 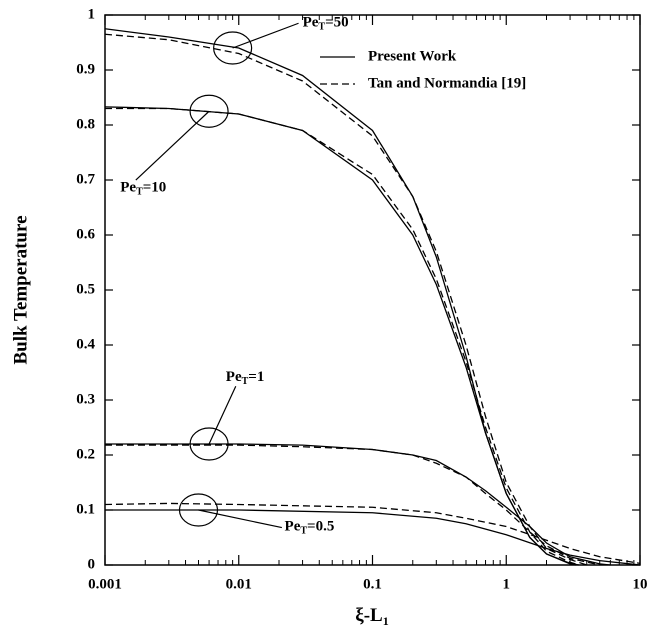 I want to click on x-tick-label: 10, so click(x=640, y=584).